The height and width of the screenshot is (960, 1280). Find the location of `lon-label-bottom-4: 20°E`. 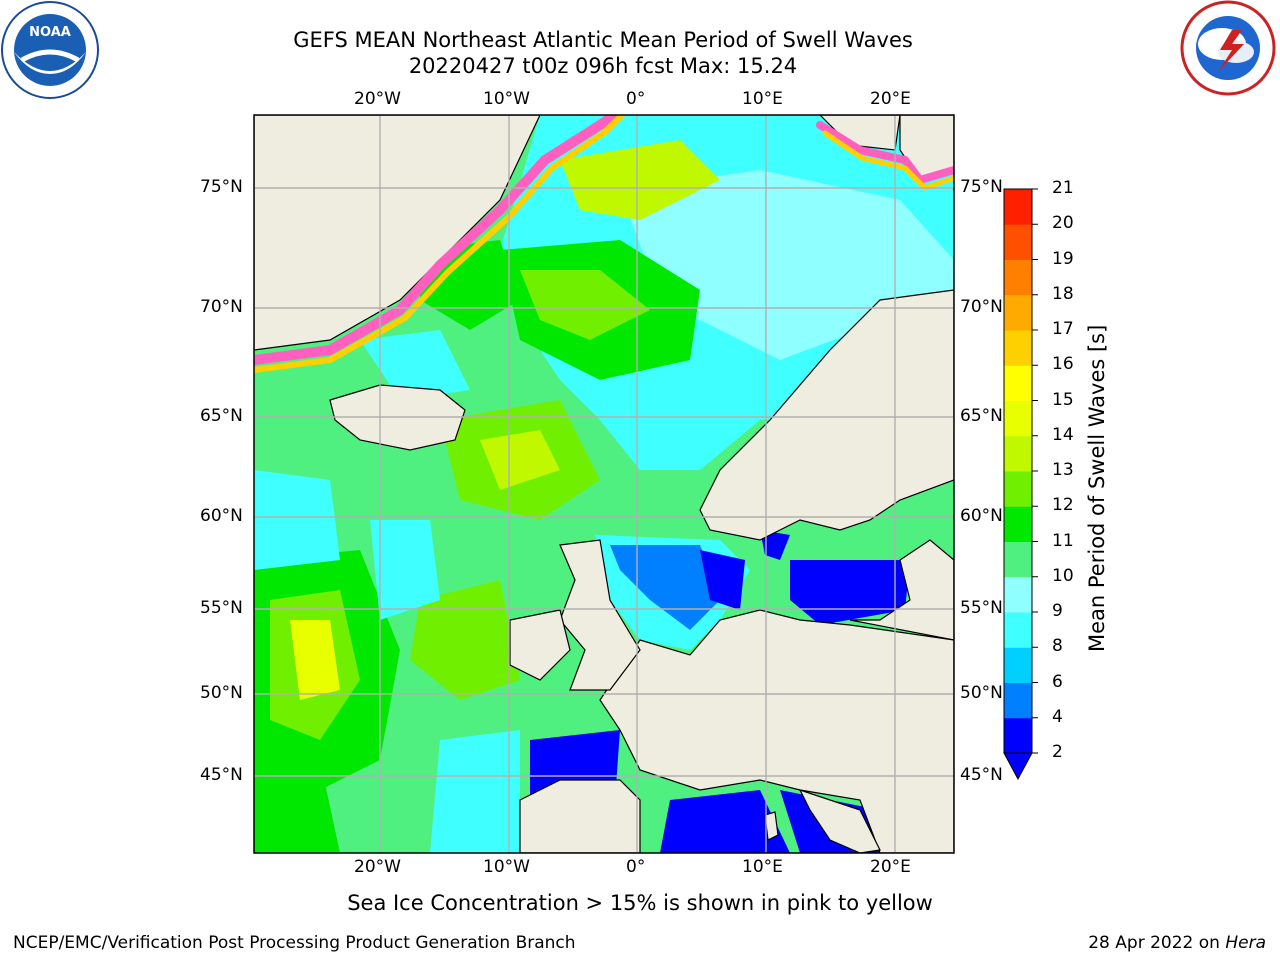

lon-label-bottom-4: 20°E is located at coordinates (890, 867).